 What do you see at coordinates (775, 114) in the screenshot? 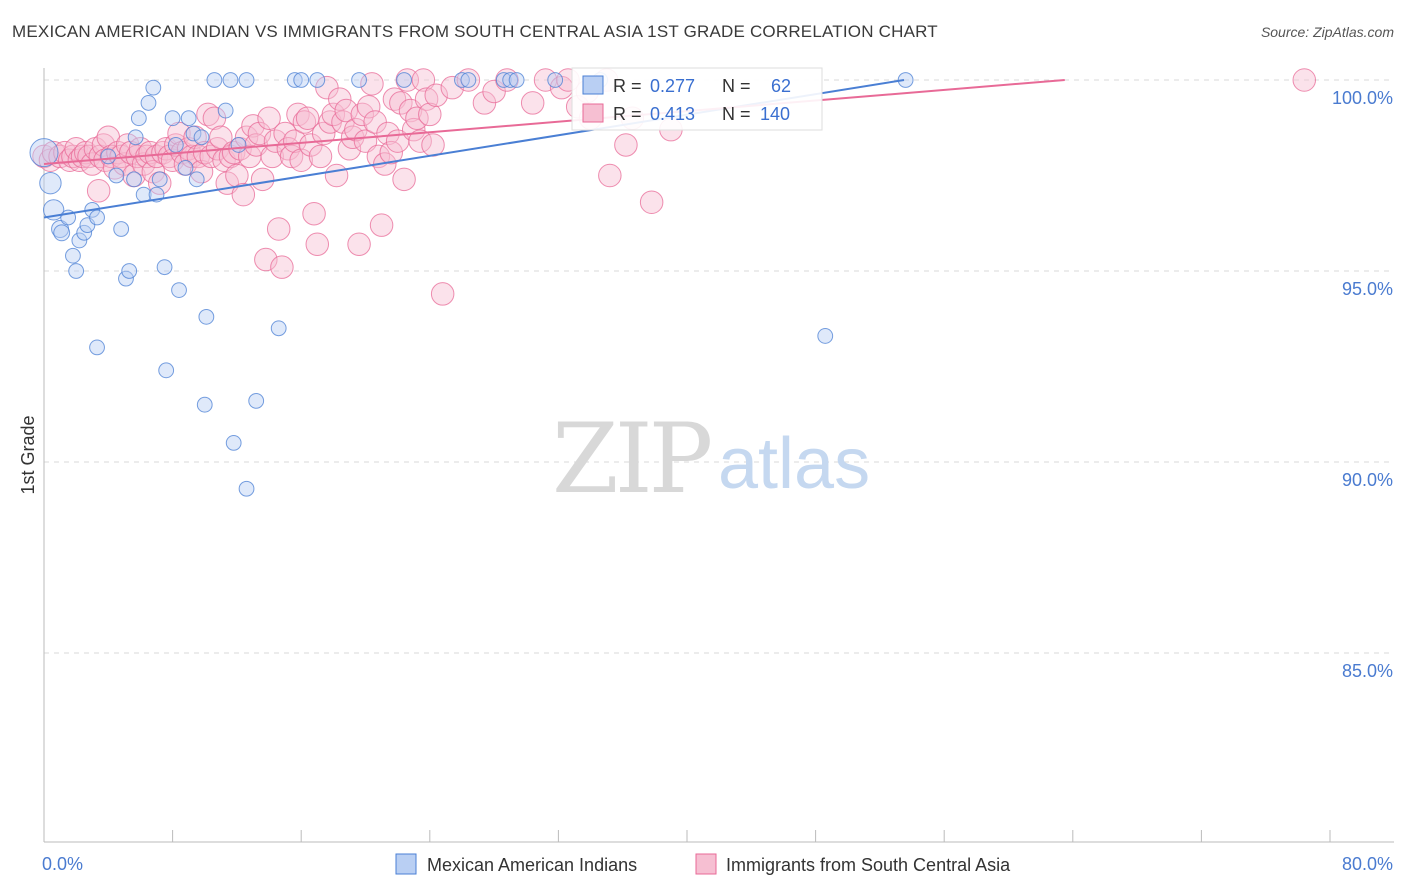
I see `n-value-2: 140` at bounding box center [775, 114].